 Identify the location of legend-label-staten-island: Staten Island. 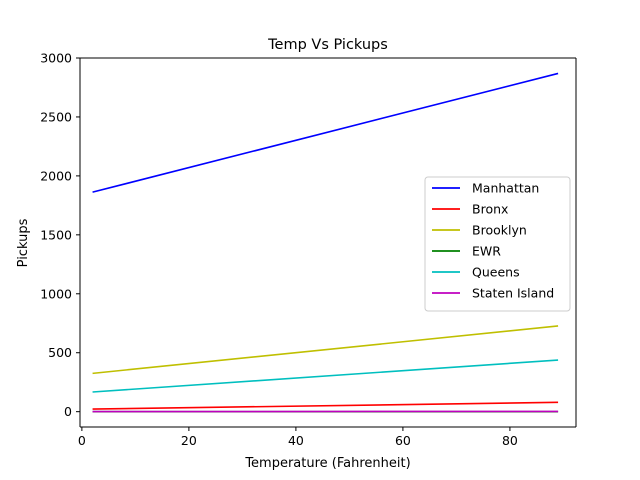
(513, 293).